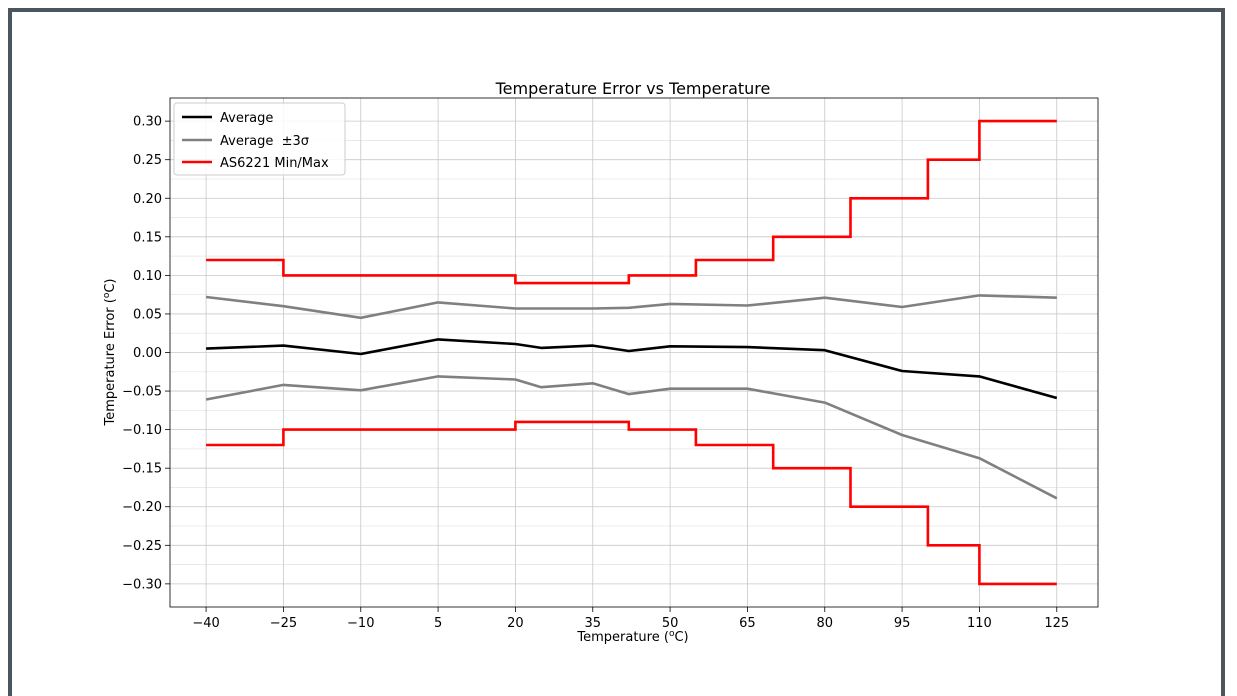 The width and height of the screenshot is (1237, 696). I want to click on x-tick-label: −40, so click(205, 623).